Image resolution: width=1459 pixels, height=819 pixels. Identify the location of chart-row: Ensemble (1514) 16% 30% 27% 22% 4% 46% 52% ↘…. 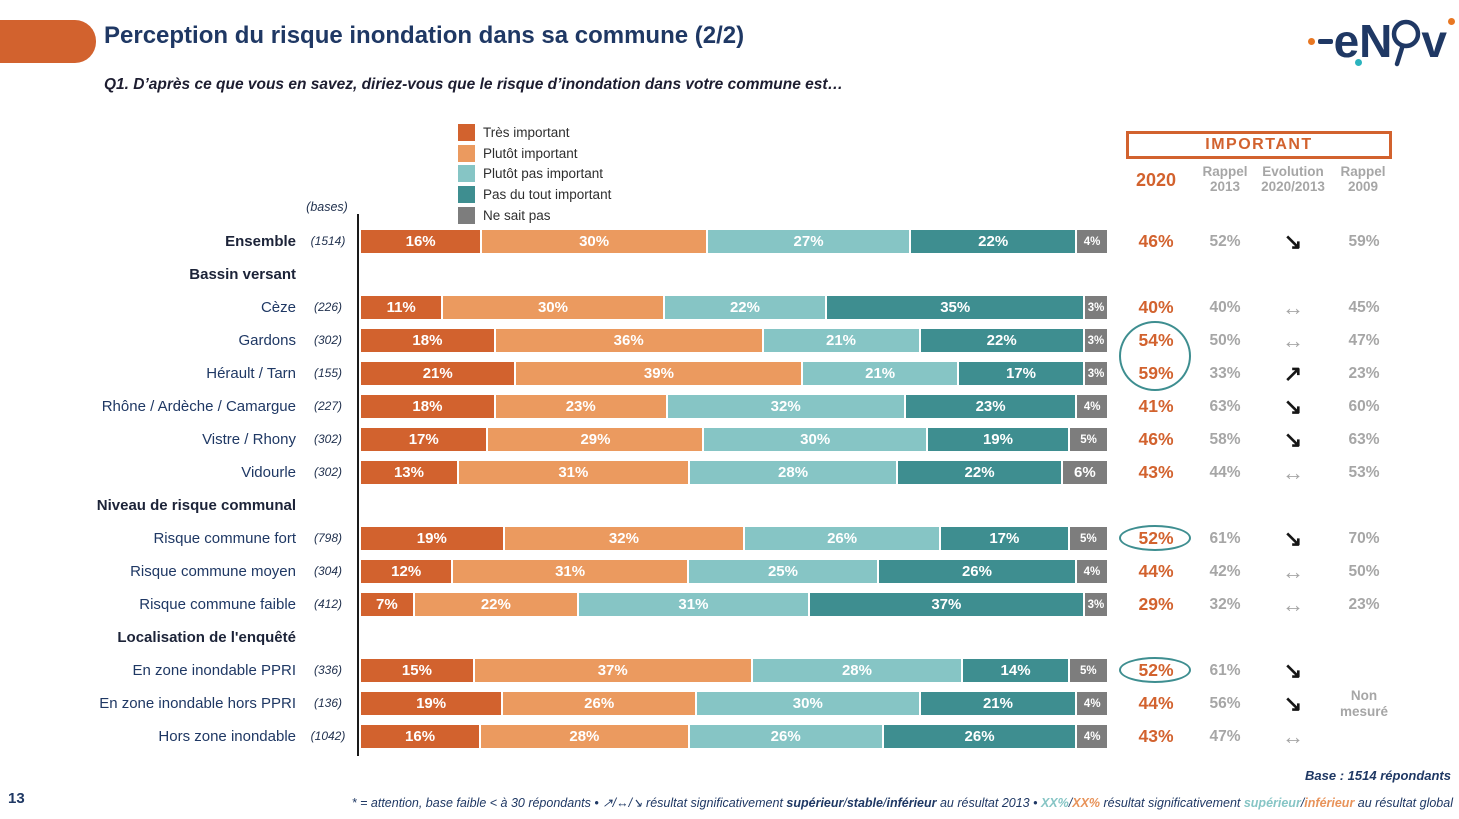
(729, 241).